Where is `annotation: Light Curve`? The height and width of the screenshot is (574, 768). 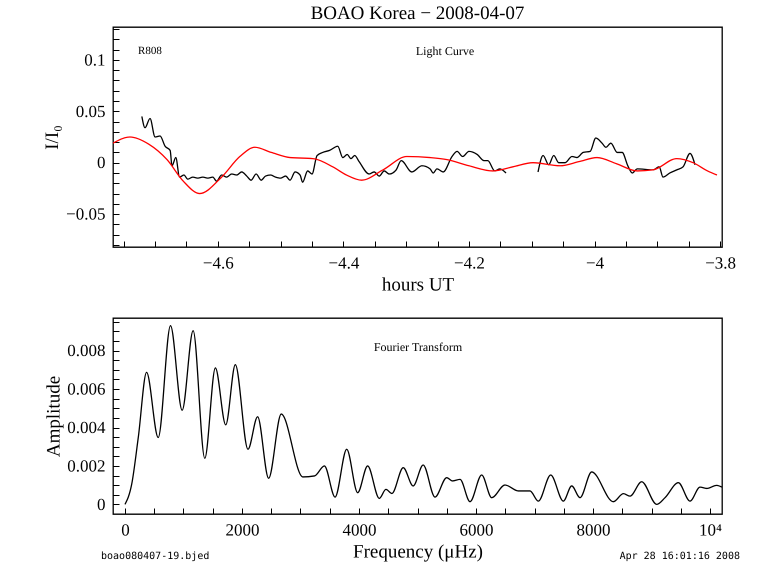
annotation: Light Curve is located at coordinates (445, 51).